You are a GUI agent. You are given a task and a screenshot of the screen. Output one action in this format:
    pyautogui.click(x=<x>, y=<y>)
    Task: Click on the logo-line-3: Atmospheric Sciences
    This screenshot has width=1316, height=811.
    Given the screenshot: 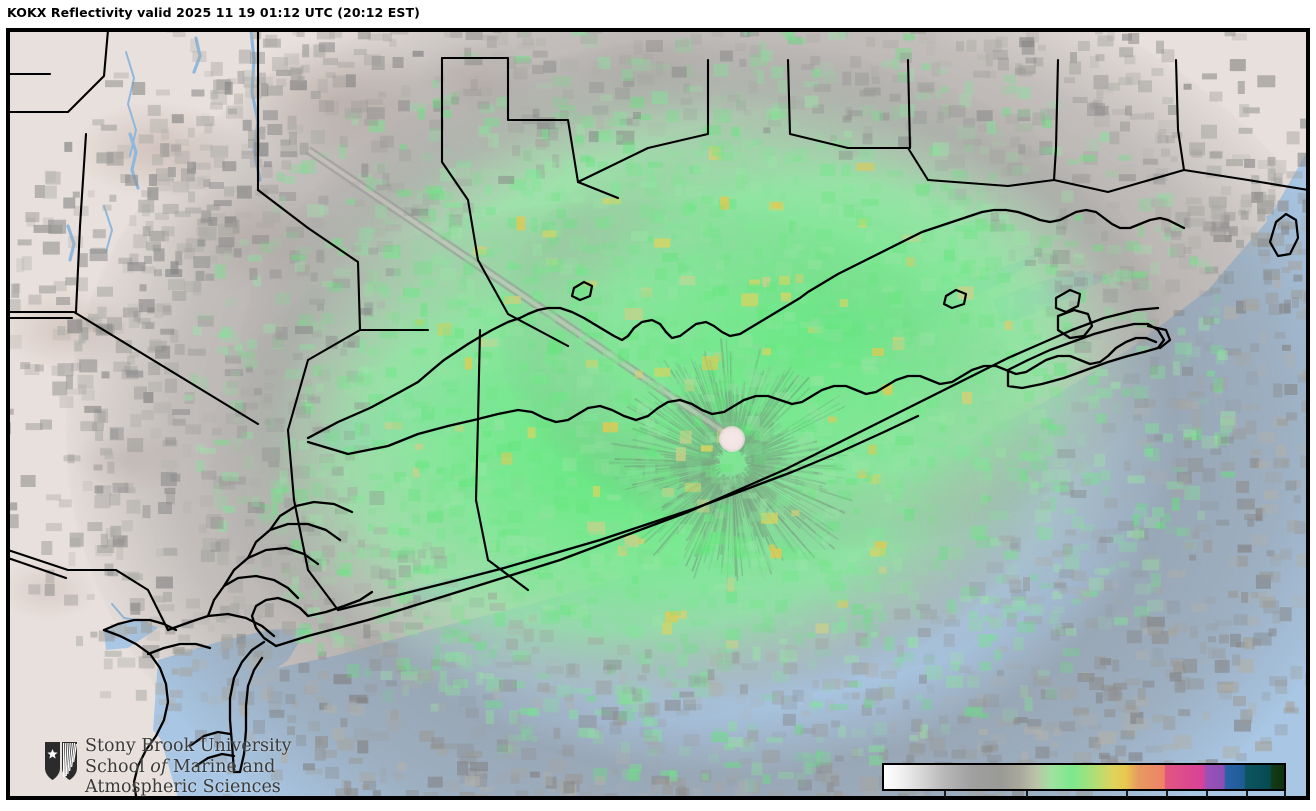 What is the action you would take?
    pyautogui.click(x=183, y=787)
    